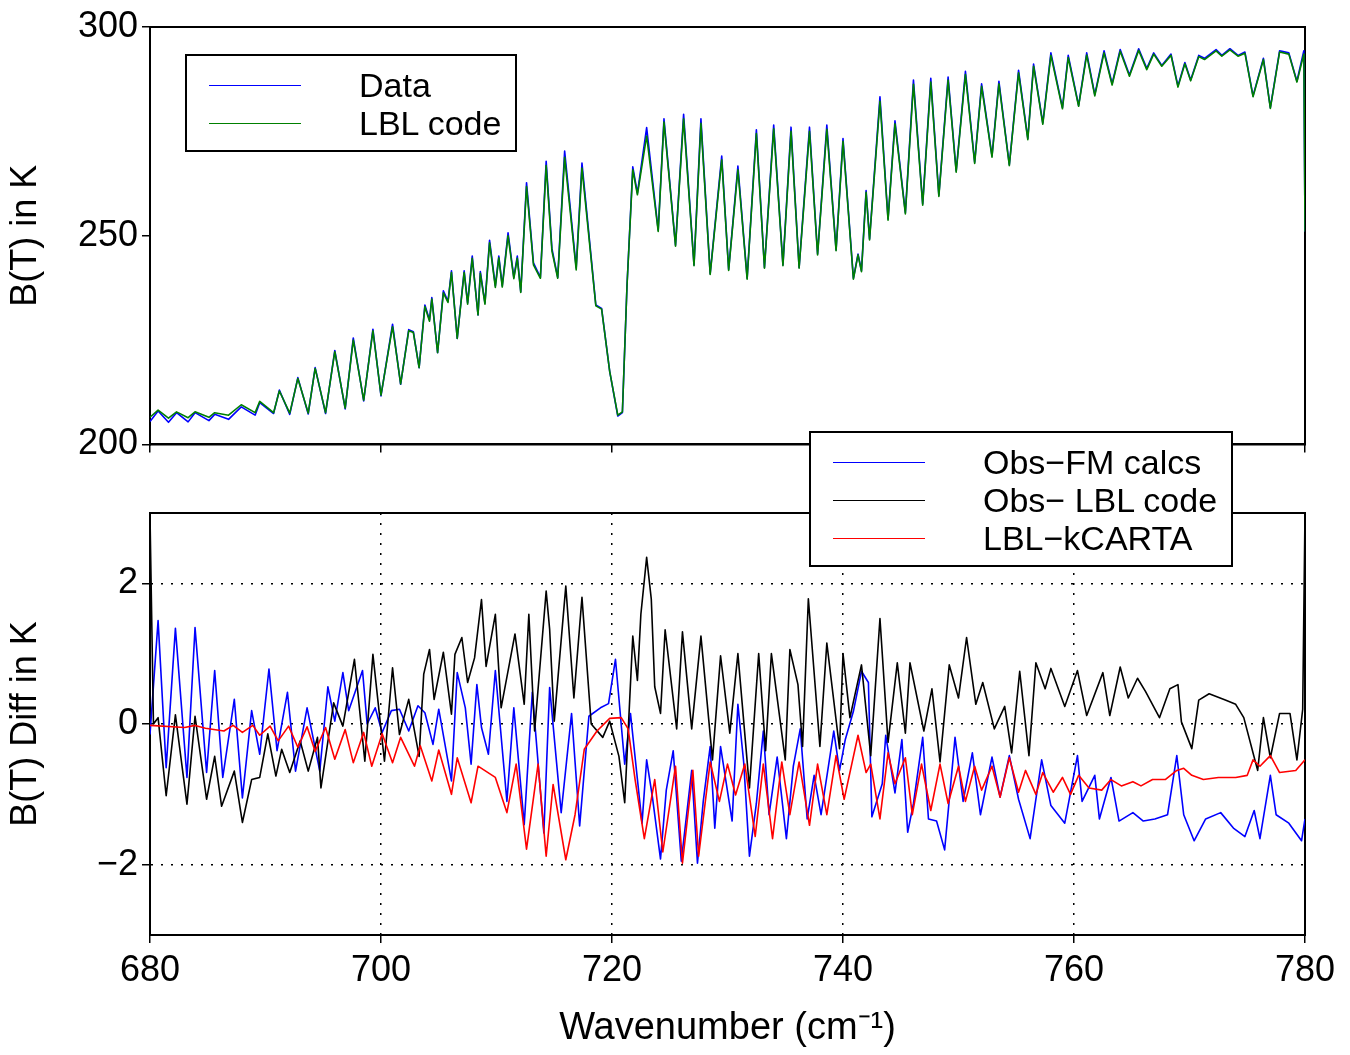 This screenshot has width=1350, height=1055. Describe the element at coordinates (117, 862) in the screenshot. I see `y-tick-label: −2` at that location.